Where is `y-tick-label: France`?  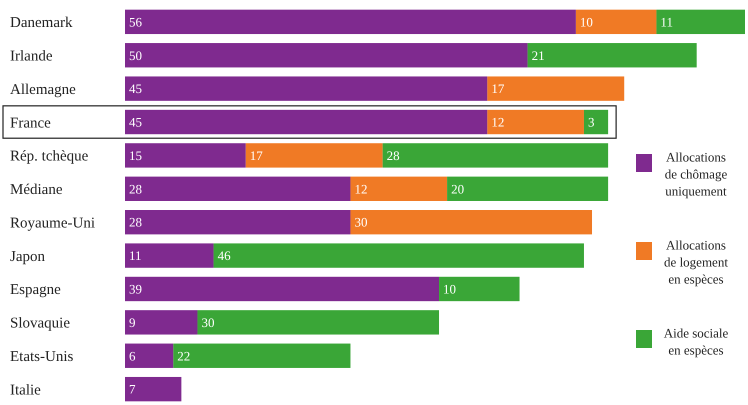 y-tick-label: France is located at coordinates (31, 123).